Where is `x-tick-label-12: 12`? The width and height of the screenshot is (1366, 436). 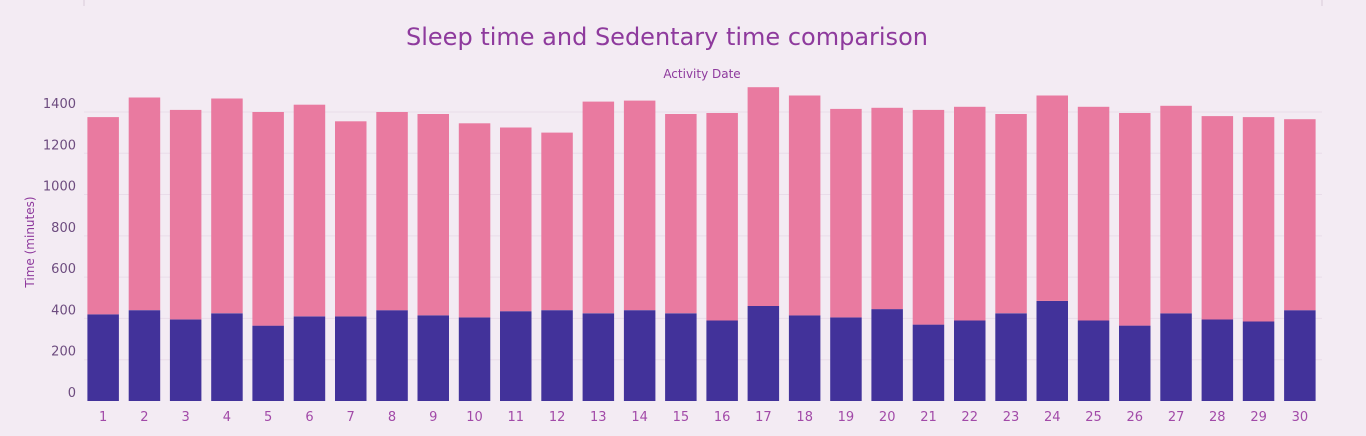
x-tick-label-12: 12 is located at coordinates (557, 417).